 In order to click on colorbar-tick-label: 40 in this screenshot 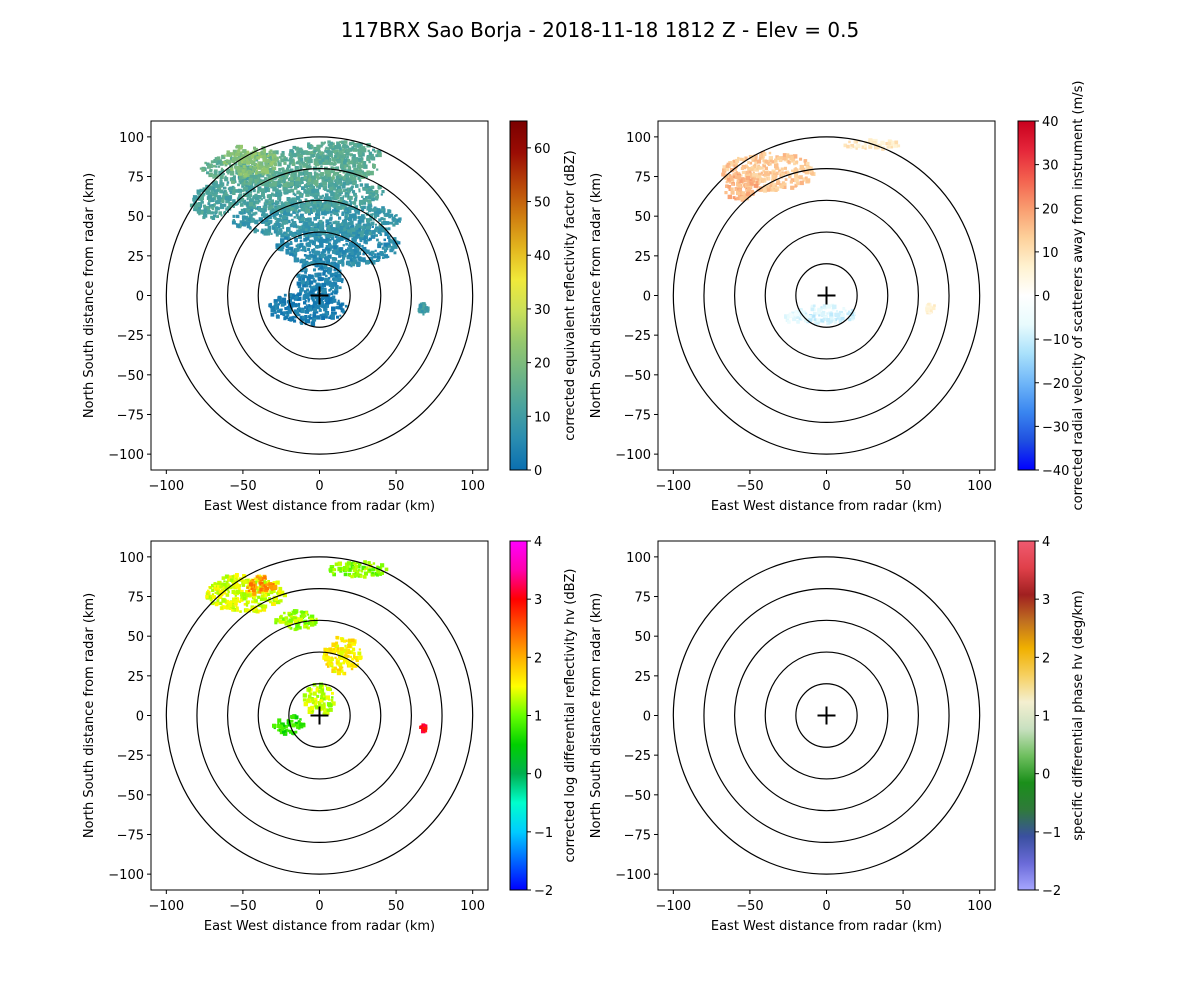, I will do `click(542, 256)`.